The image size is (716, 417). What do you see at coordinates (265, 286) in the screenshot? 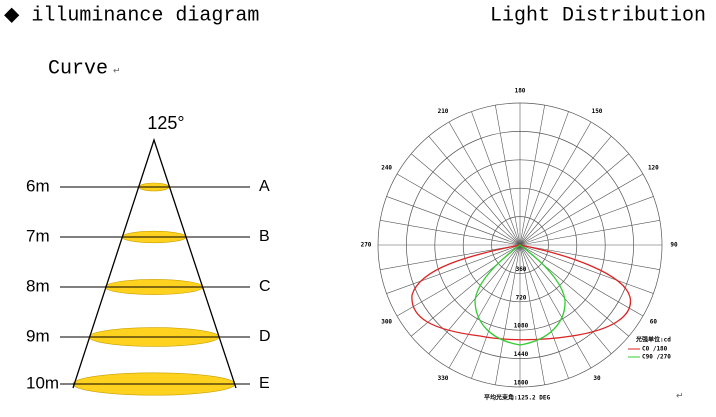
I see `level-label: C` at bounding box center [265, 286].